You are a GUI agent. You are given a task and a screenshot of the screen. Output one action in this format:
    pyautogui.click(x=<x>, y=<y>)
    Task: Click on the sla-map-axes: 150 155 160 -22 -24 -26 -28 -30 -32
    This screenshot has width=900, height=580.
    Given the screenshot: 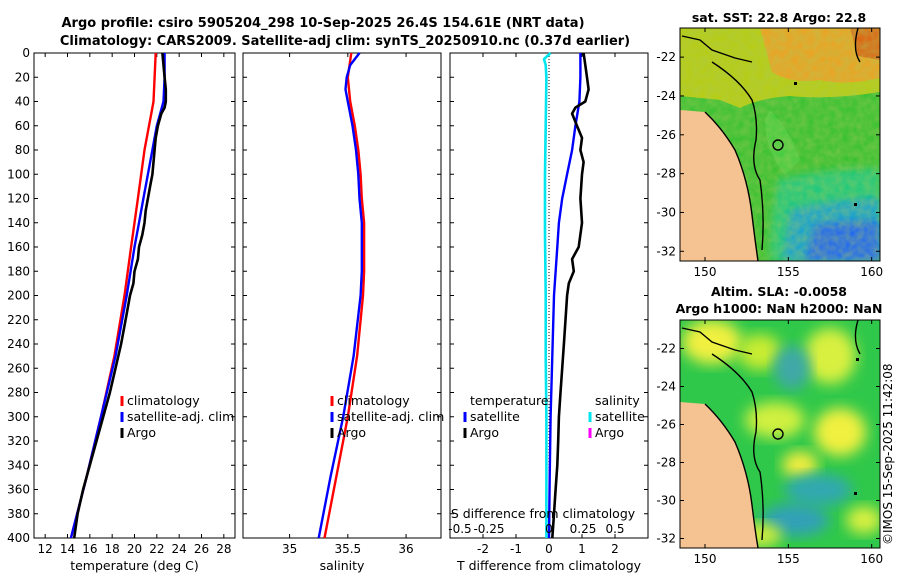 What is the action you would take?
    pyautogui.click(x=769, y=443)
    